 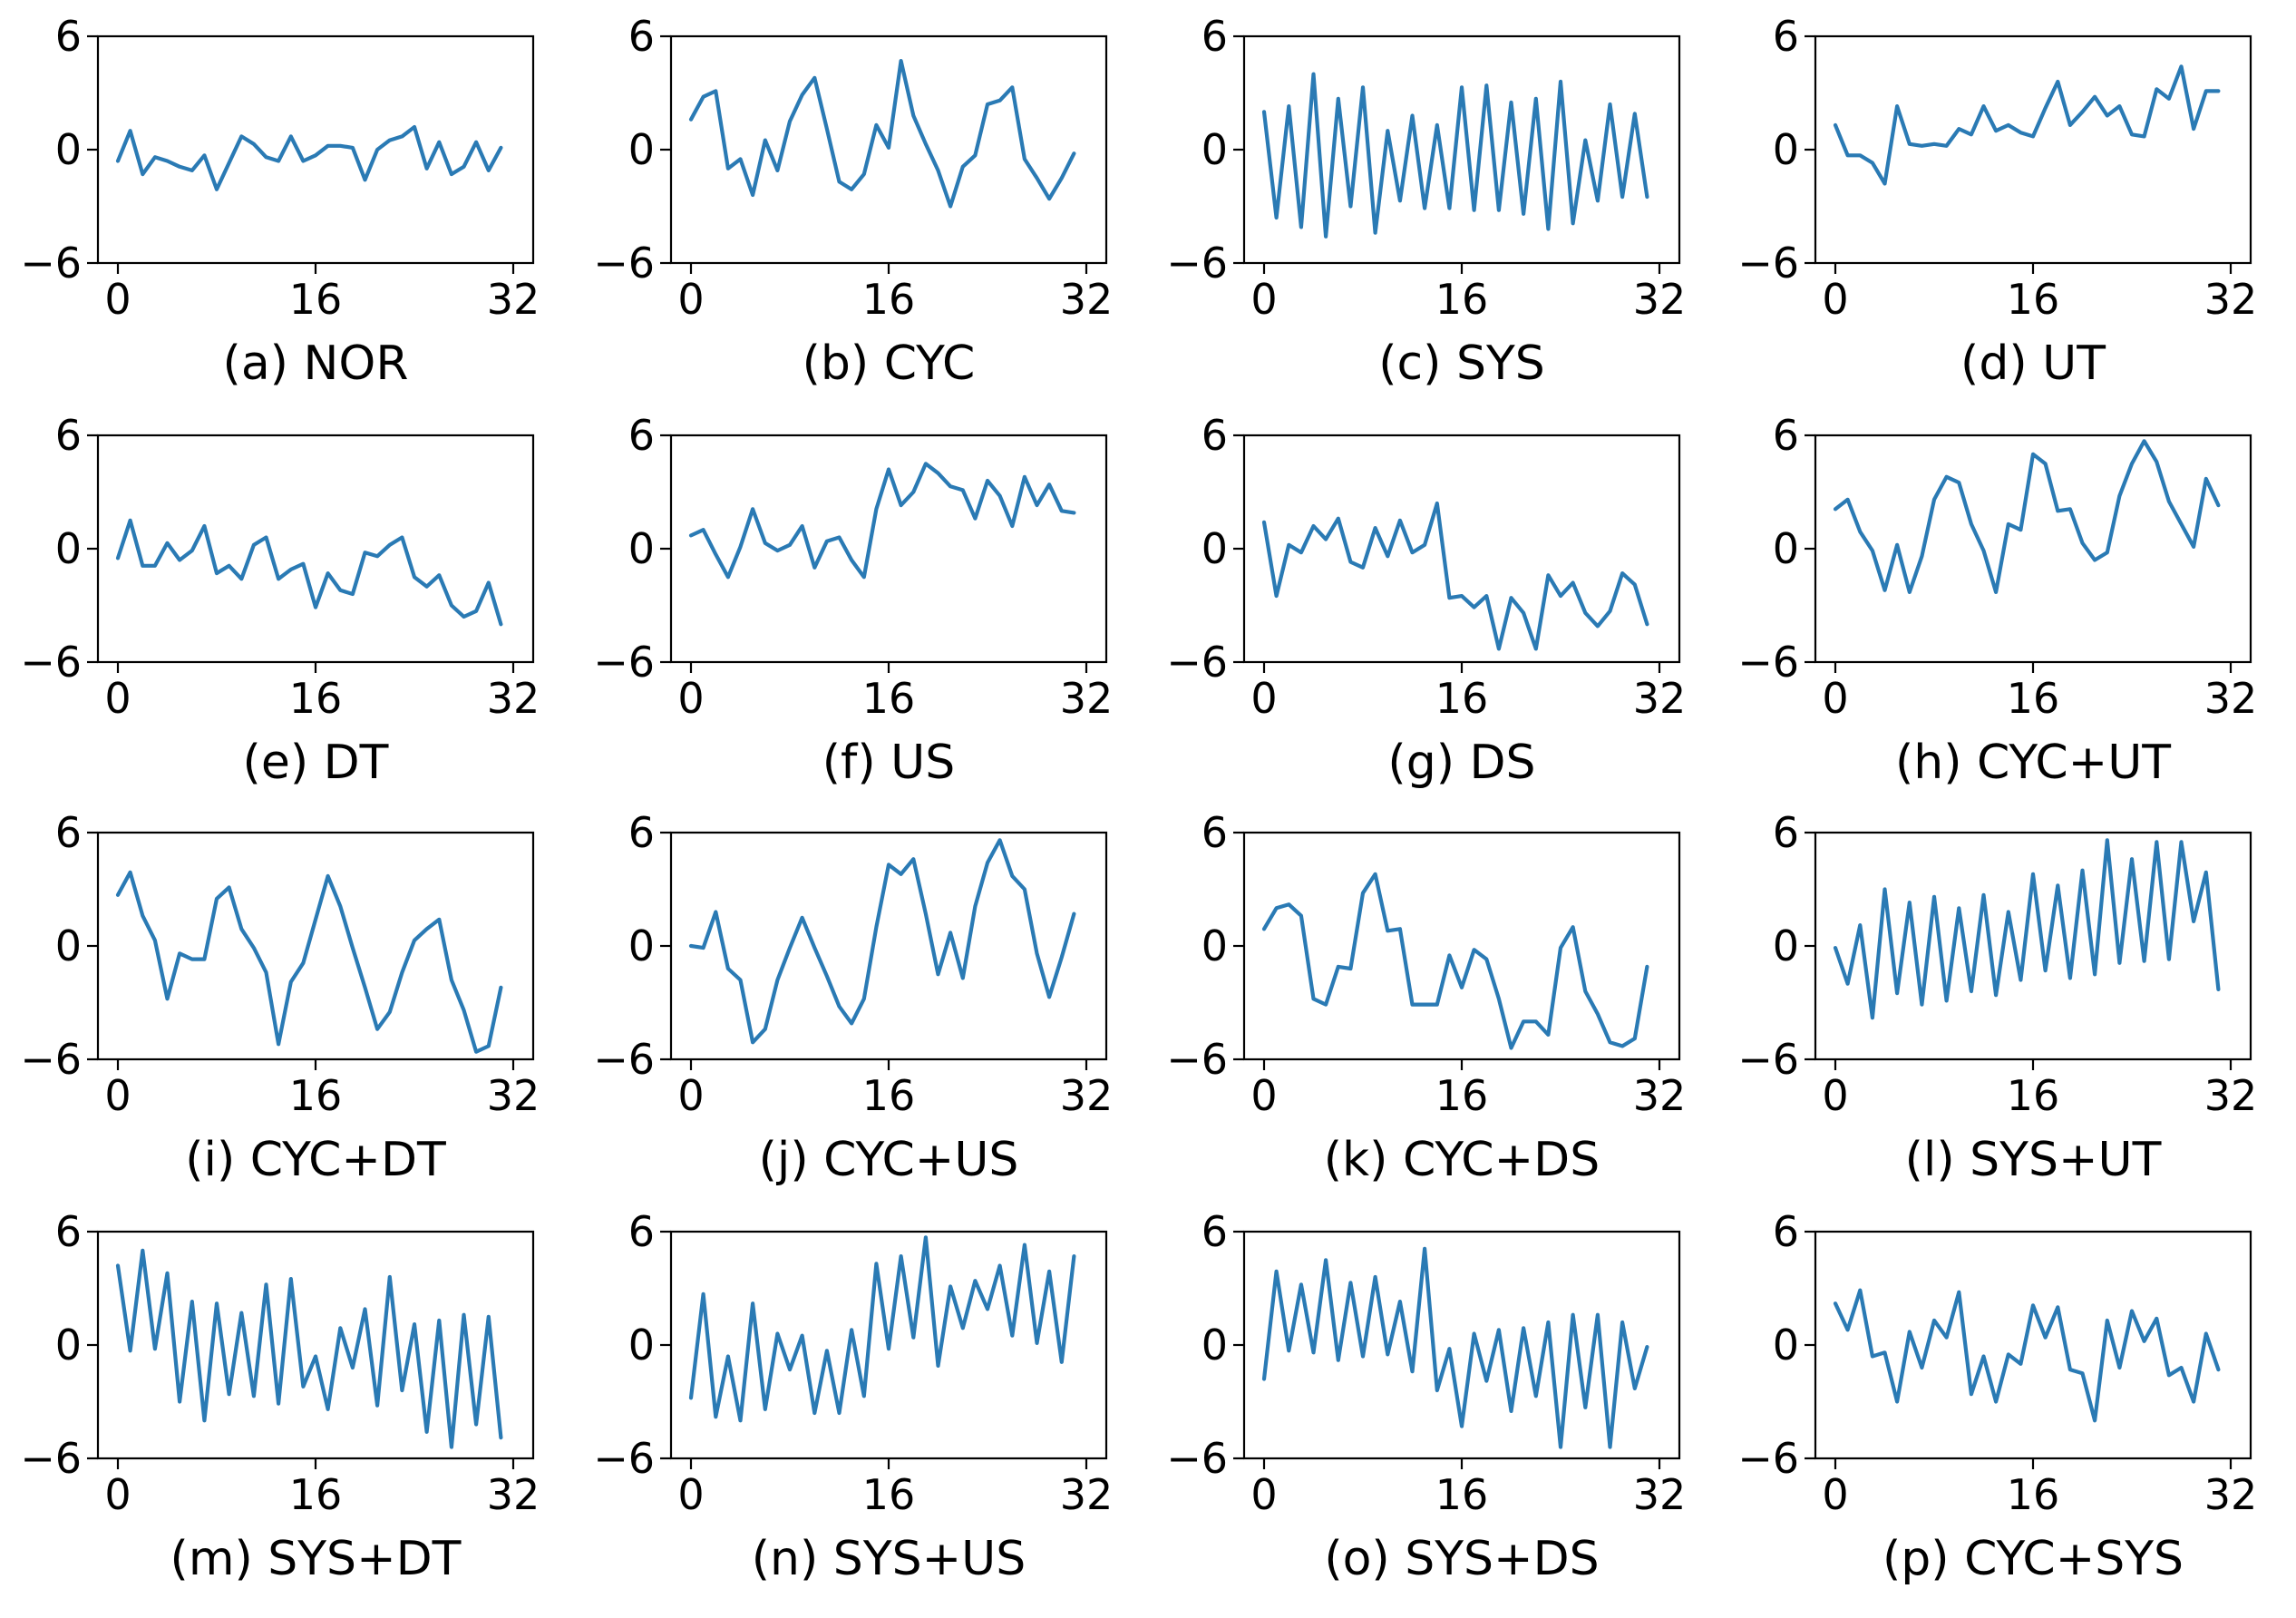 What do you see at coordinates (853, 600) in the screenshot?
I see `subplot-6: 6 0 −6 0 16 32 (f) US` at bounding box center [853, 600].